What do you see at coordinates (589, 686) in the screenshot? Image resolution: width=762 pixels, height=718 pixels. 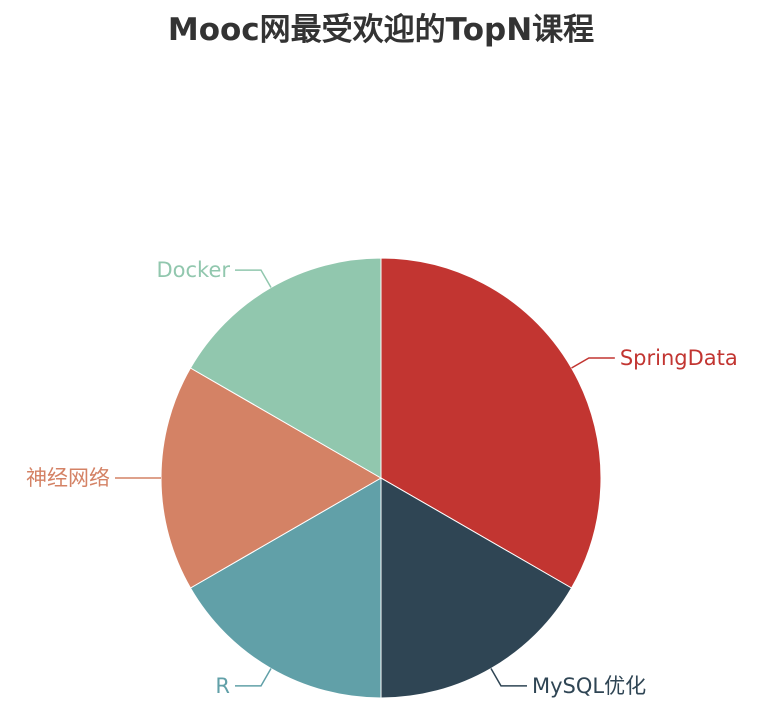 I see `slice-label: MySQL优化` at bounding box center [589, 686].